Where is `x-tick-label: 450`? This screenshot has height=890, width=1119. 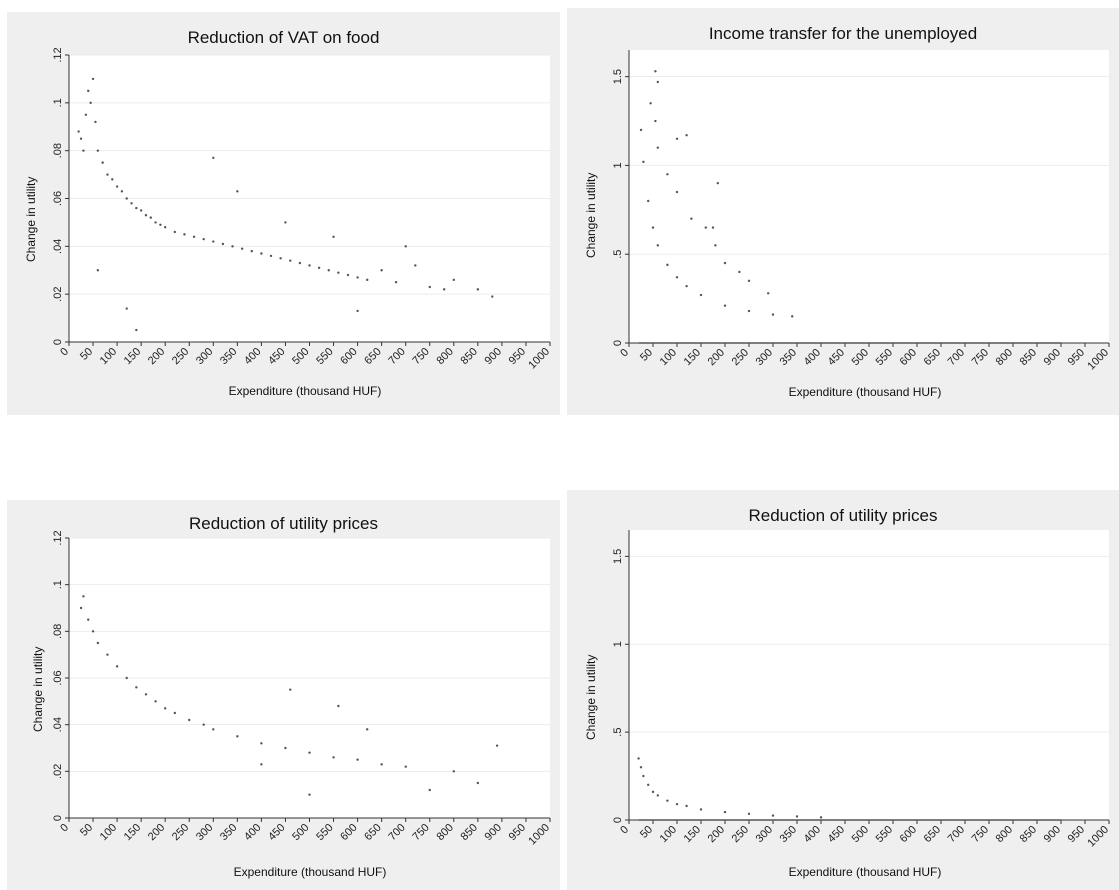
x-tick-label: 450 is located at coordinates (276, 356).